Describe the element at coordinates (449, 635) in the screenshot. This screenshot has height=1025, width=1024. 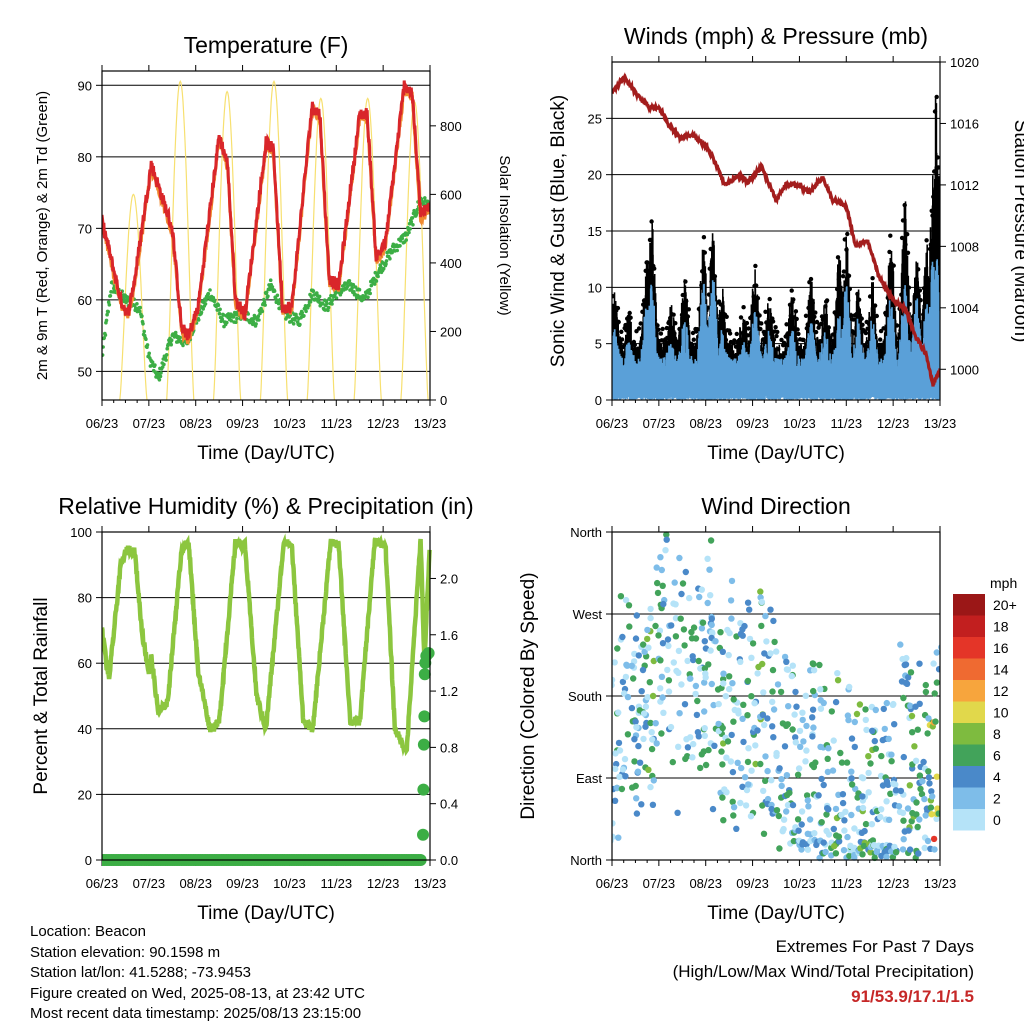
I see `y2-tick-label: 1.6` at that location.